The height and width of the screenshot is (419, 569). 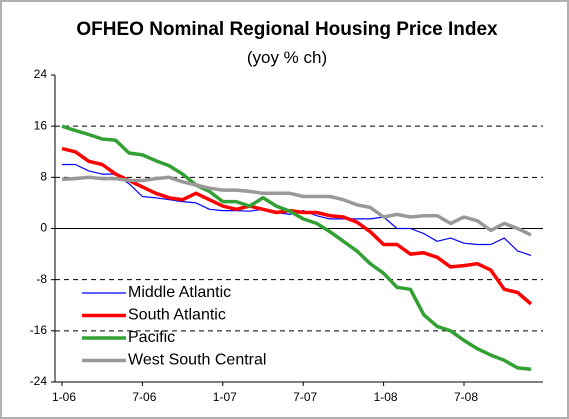 What do you see at coordinates (43, 177) in the screenshot?
I see `y-tick-label: 8` at bounding box center [43, 177].